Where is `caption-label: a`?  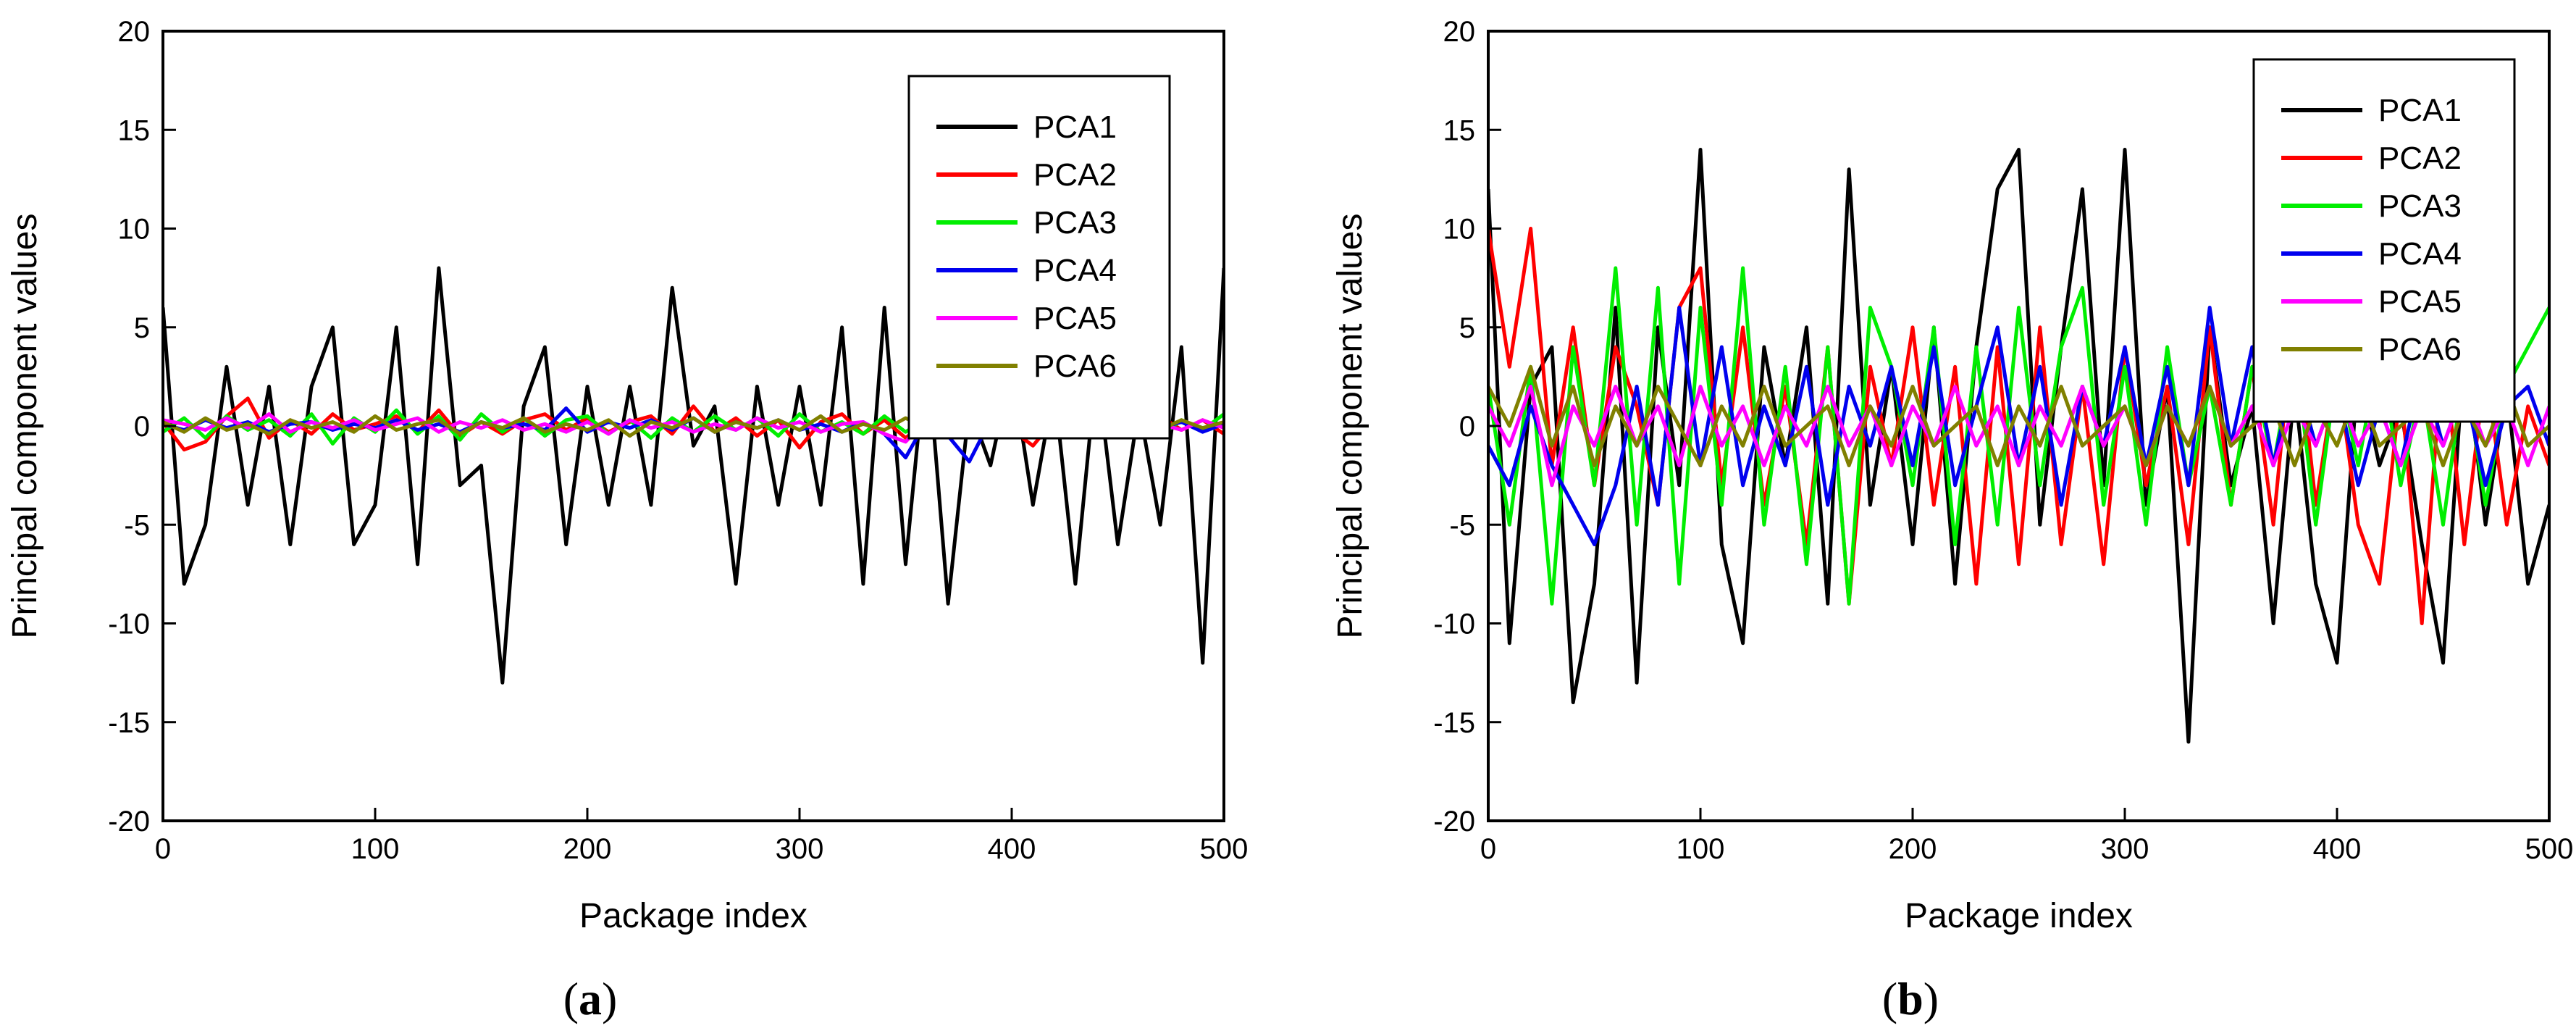
caption-label: a is located at coordinates (590, 998).